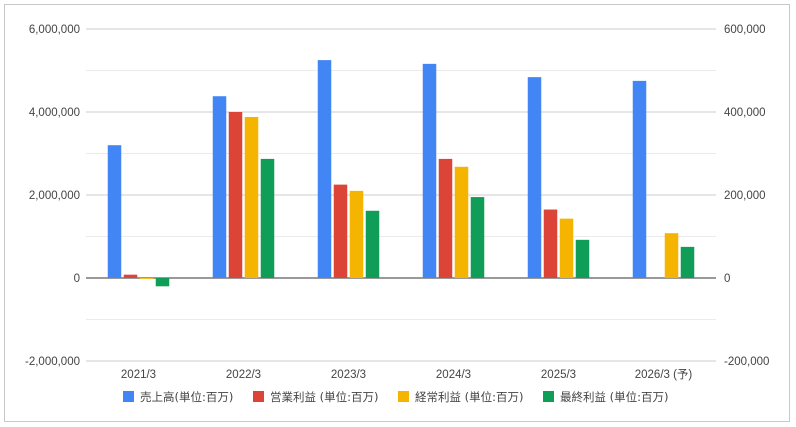 The height and width of the screenshot is (427, 796). I want to click on left-axis-ticks: -2,000,000 0 2,000,000 4,000,000 6,000,000, so click(52, 196).